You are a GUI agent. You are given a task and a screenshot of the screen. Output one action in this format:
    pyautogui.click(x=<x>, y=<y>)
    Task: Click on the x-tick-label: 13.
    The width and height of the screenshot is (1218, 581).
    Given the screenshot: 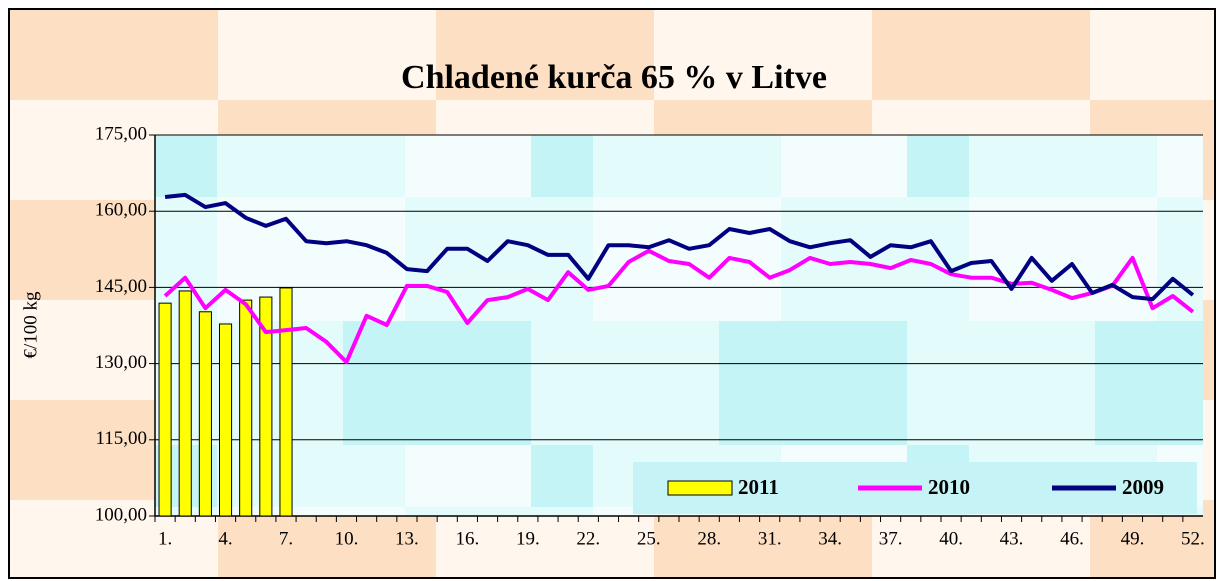 What is the action you would take?
    pyautogui.click(x=407, y=538)
    